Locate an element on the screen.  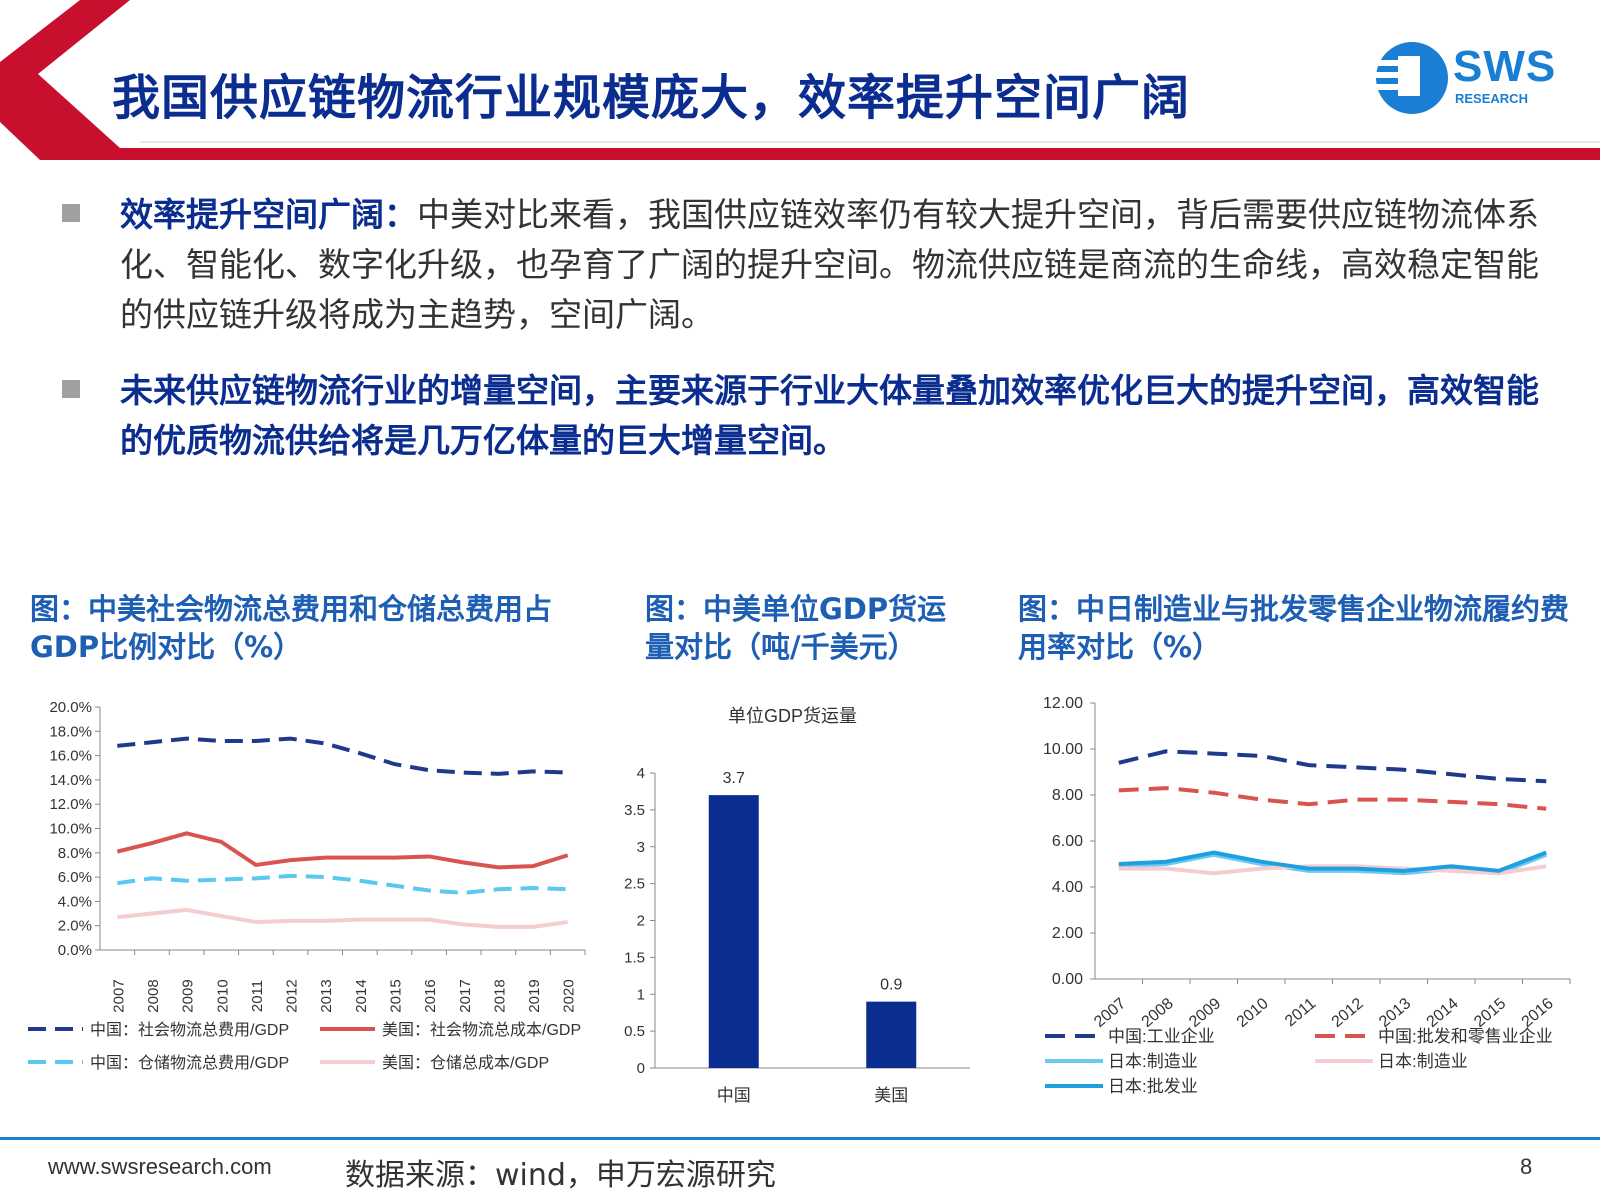
y-tick-label: 1 is located at coordinates (641, 994).